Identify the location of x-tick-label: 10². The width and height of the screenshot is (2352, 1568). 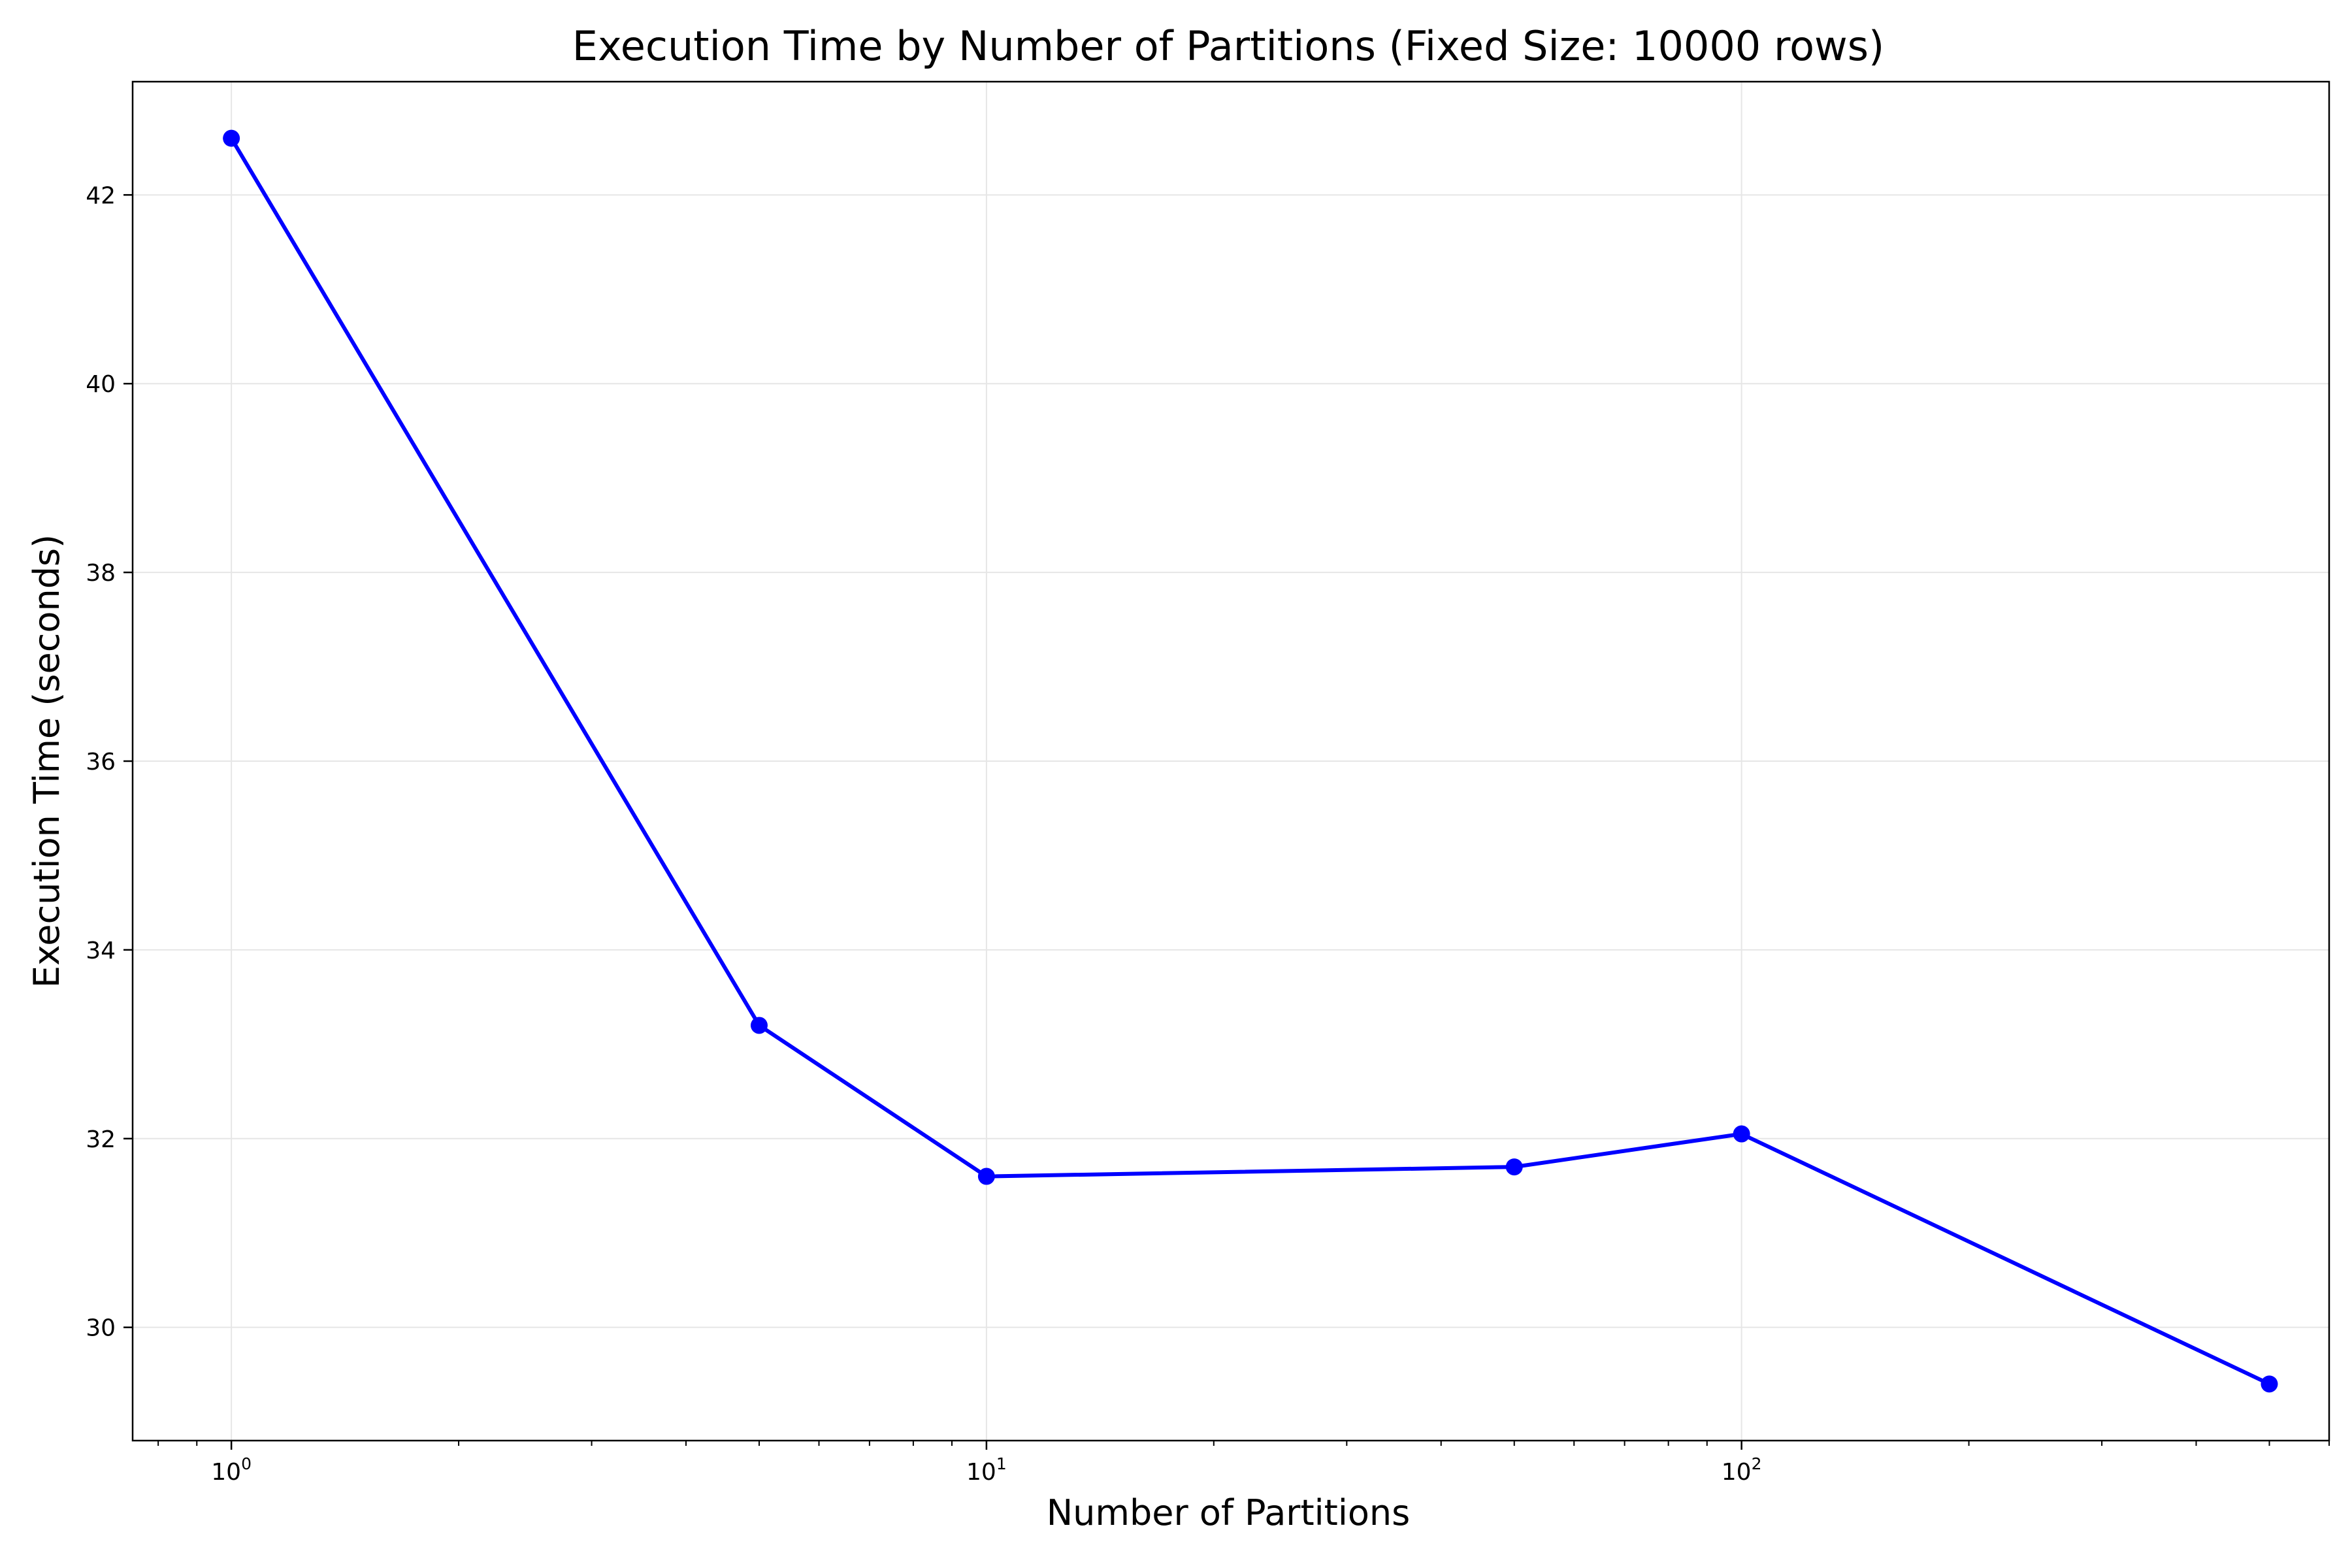
(1742, 1470).